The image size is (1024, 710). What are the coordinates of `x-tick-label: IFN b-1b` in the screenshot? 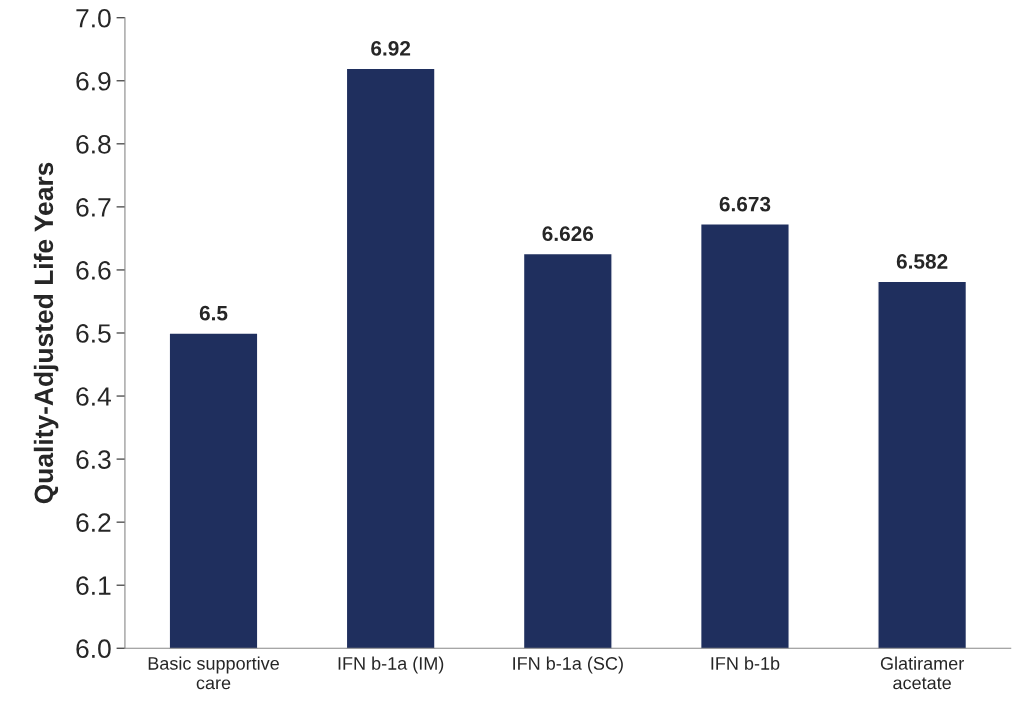 It's located at (745, 663).